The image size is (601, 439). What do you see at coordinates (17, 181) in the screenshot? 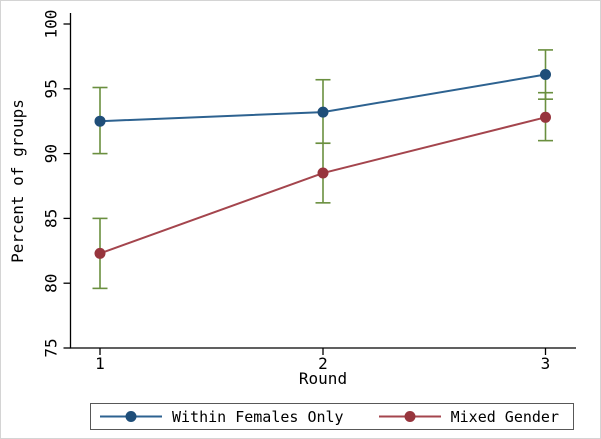
I see `y-axis-title: Percent of groups` at bounding box center [17, 181].